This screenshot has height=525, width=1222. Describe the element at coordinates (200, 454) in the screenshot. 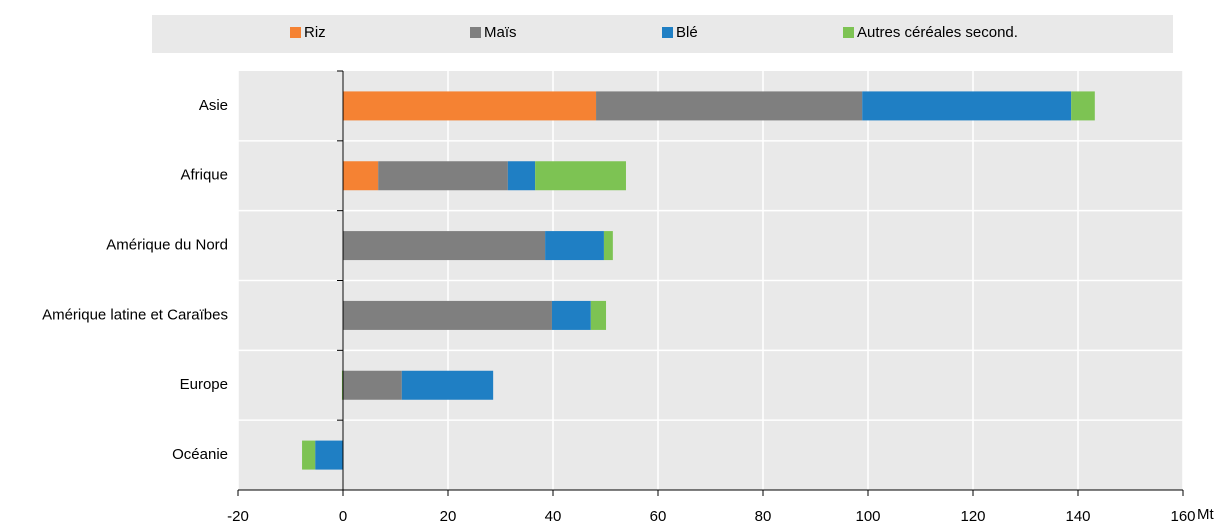

I see `y-tick-label: Océanie` at that location.